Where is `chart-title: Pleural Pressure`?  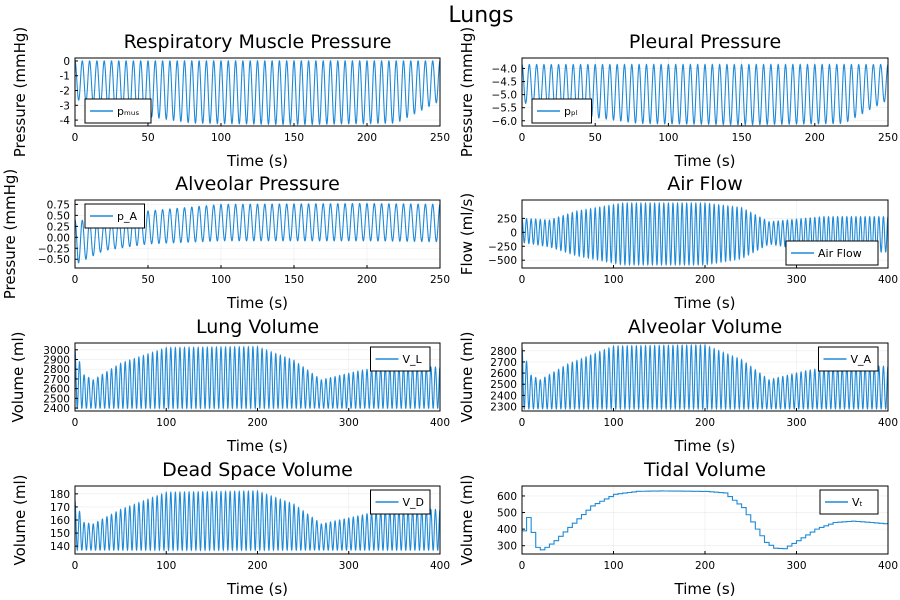 chart-title: Pleural Pressure is located at coordinates (705, 42).